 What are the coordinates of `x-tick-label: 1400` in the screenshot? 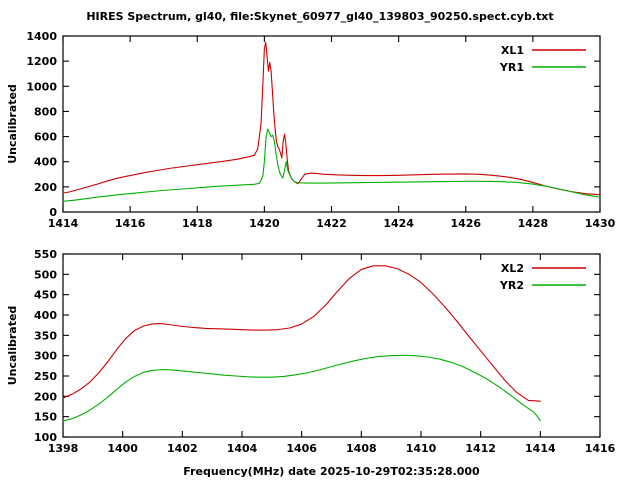 It's located at (122, 448).